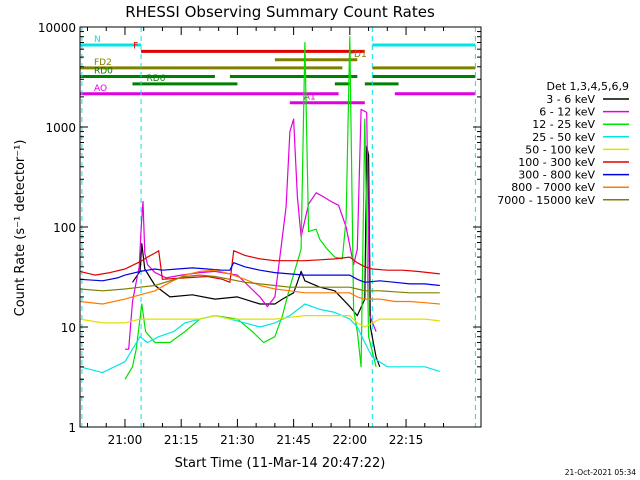 The height and width of the screenshot is (480, 640). What do you see at coordinates (97, 40) in the screenshot?
I see `flag-label-n: N` at bounding box center [97, 40].